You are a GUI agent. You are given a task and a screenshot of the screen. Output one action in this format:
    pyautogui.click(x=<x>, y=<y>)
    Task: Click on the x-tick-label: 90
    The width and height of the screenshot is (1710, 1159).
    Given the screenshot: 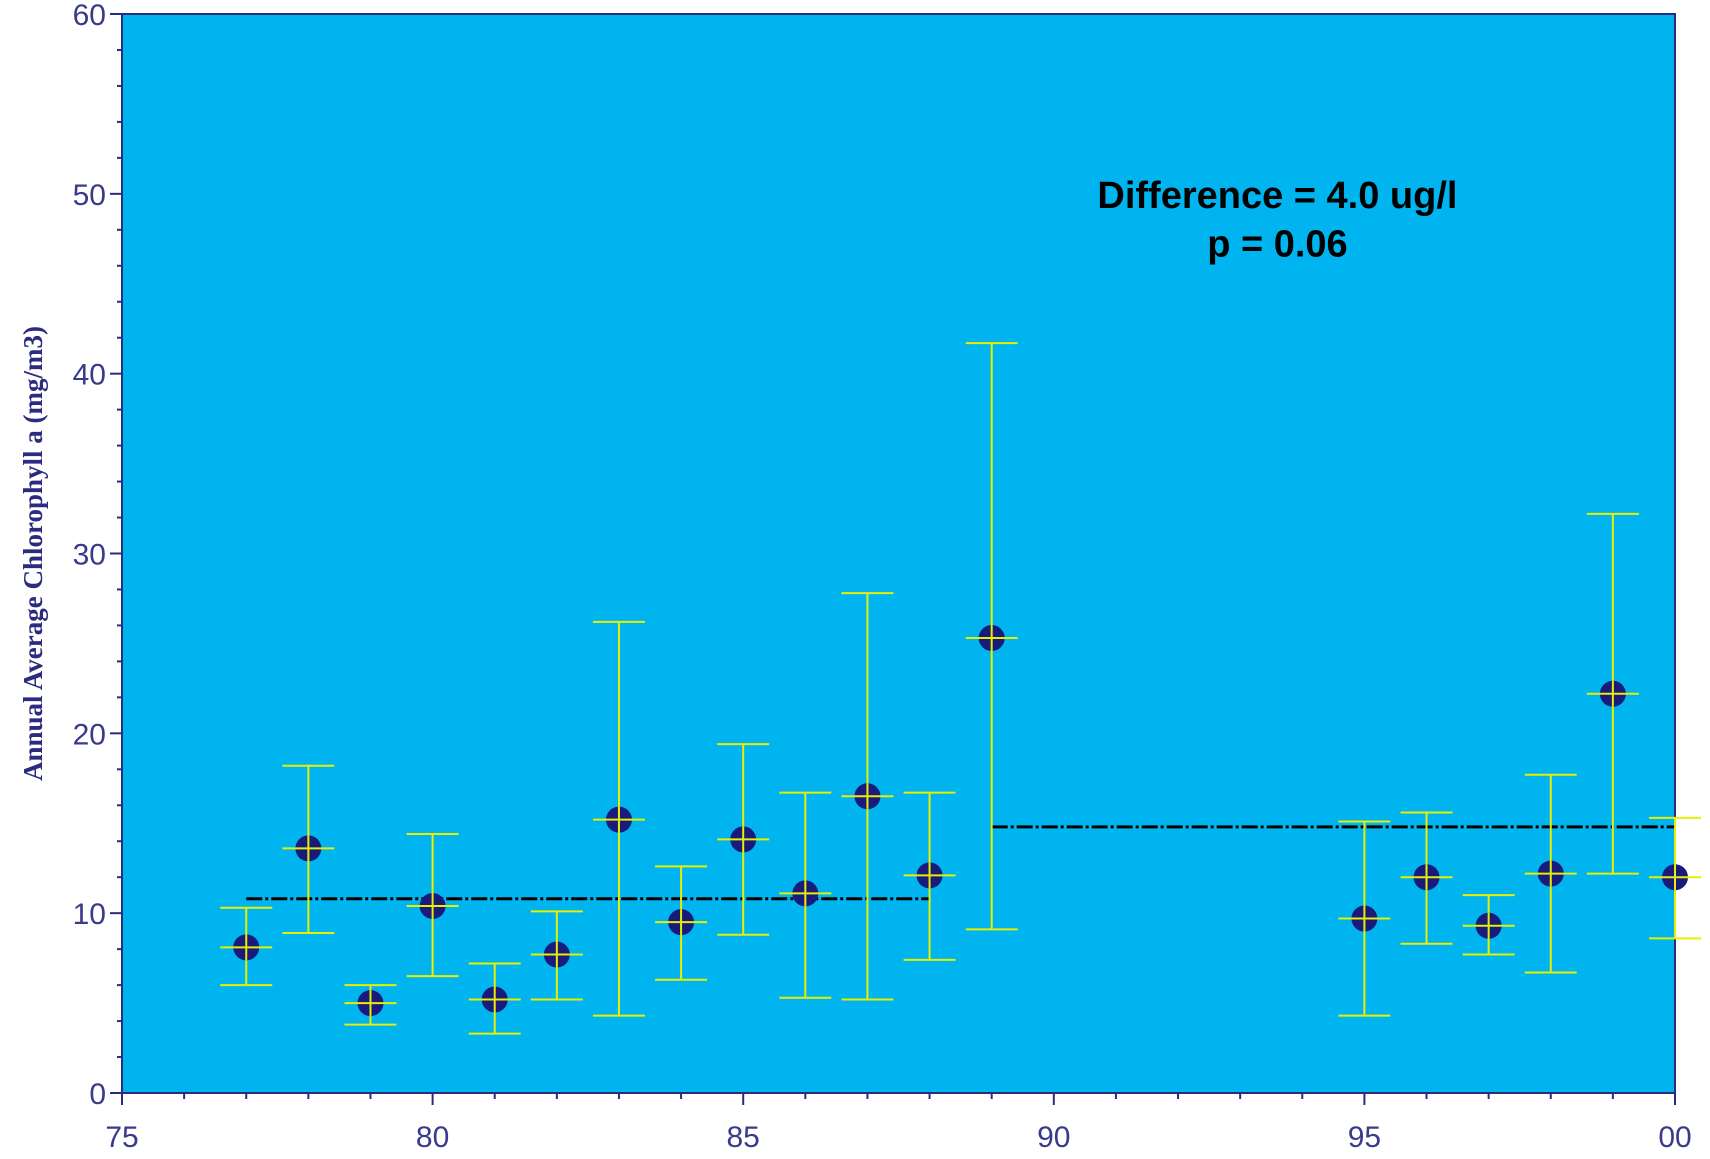 What is the action you would take?
    pyautogui.click(x=1053, y=1137)
    